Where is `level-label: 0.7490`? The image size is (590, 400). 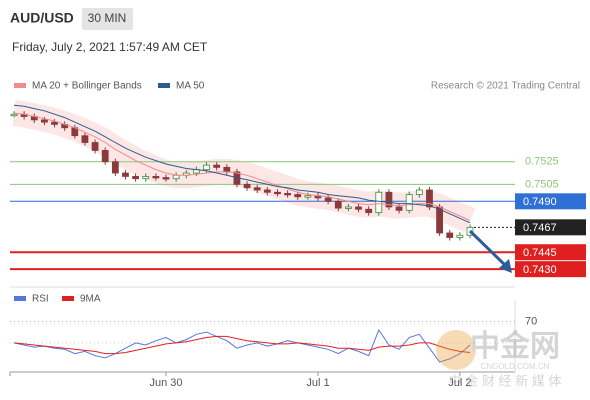 level-label: 0.7490 is located at coordinates (540, 202).